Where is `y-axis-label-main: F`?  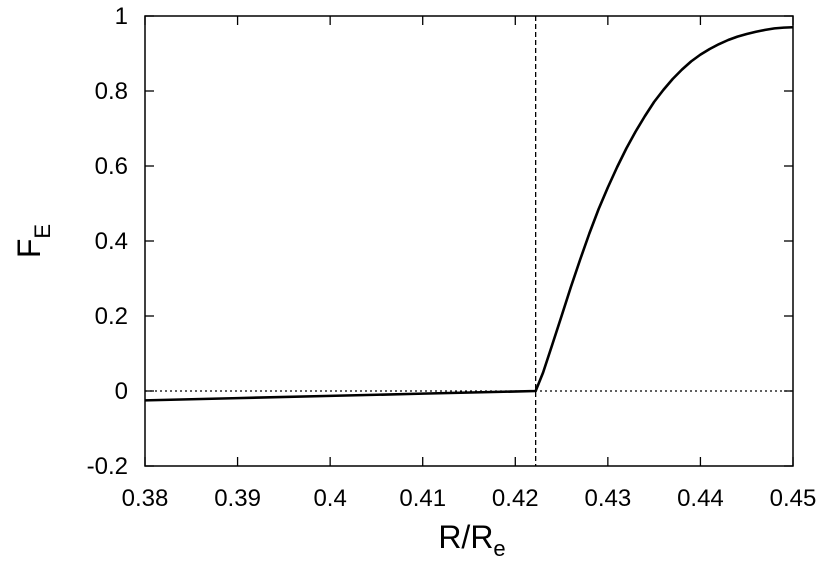 y-axis-label-main: F is located at coordinates (29, 249).